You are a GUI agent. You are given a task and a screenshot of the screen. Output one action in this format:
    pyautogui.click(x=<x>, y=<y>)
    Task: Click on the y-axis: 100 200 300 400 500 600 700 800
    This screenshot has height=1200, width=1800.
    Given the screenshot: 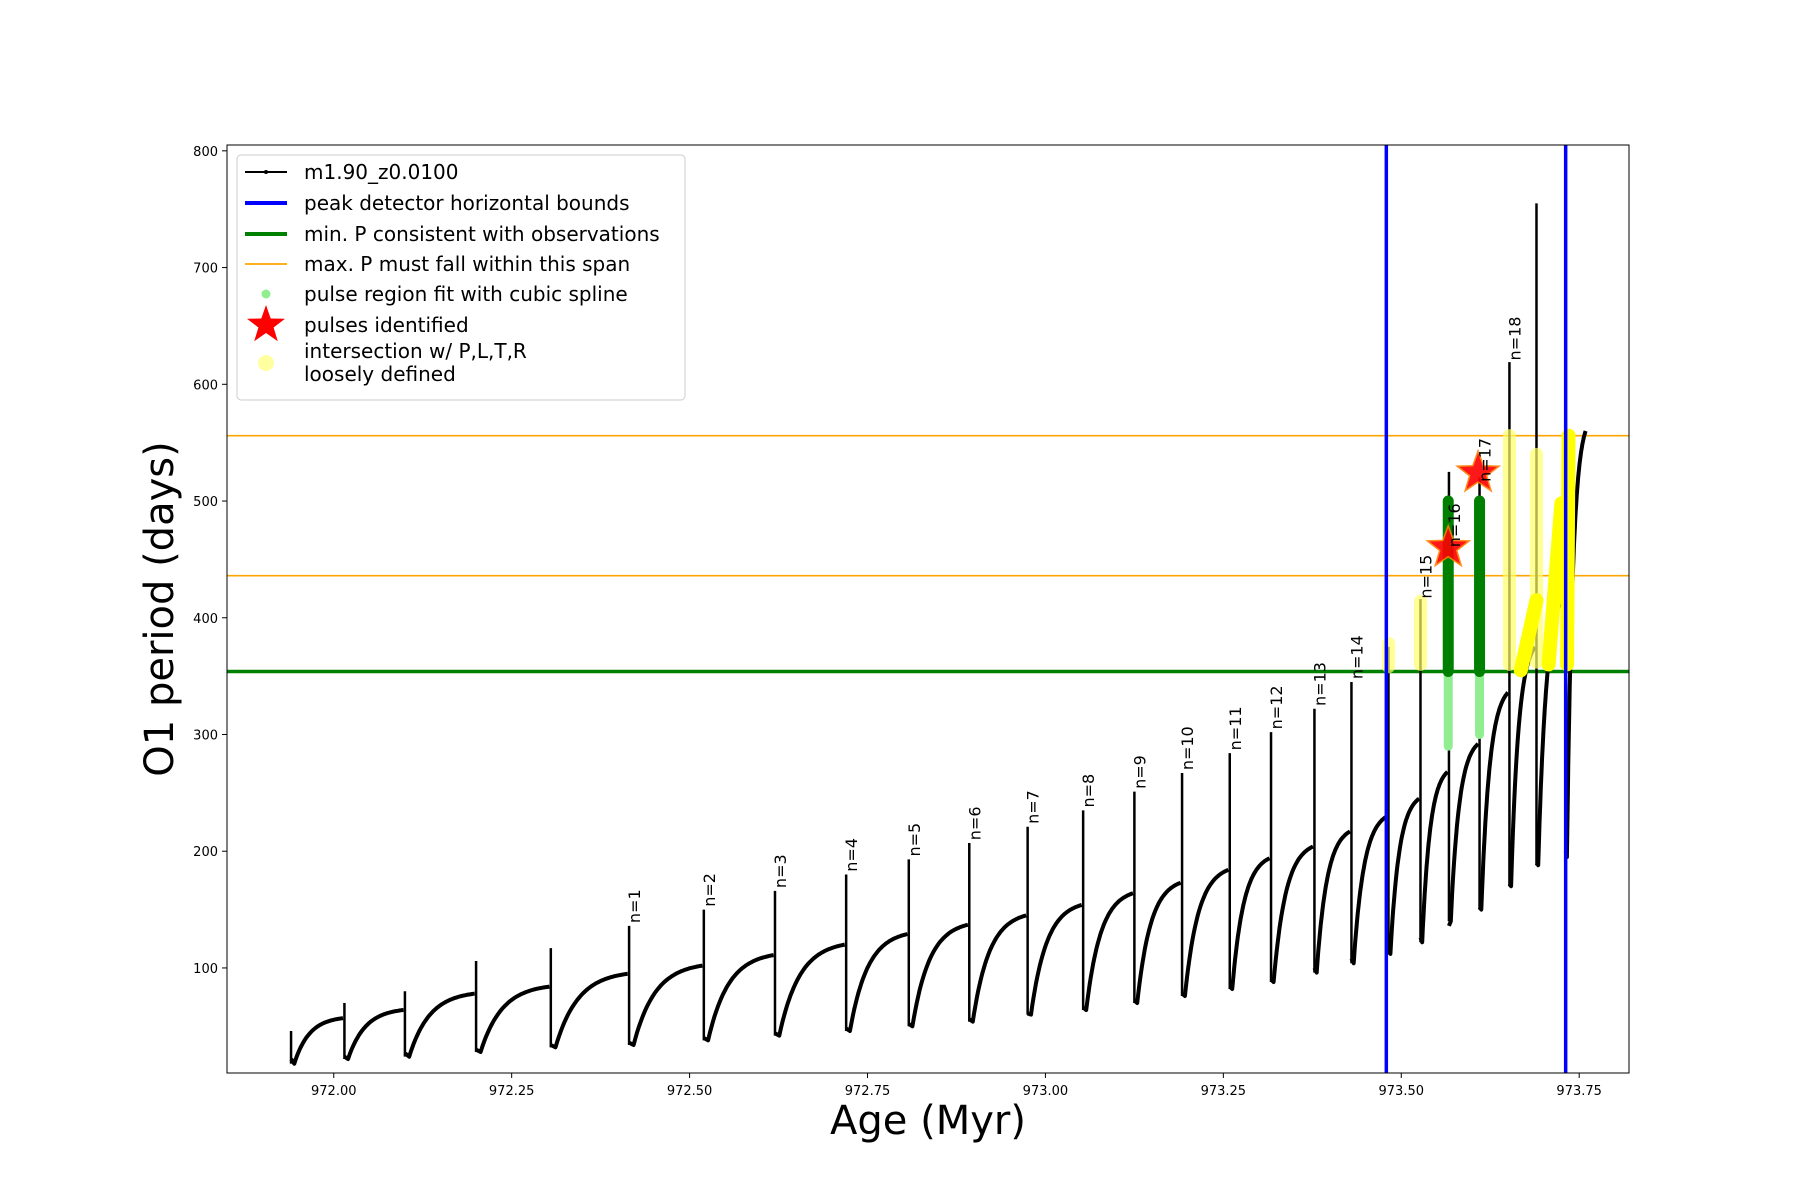 What is the action you would take?
    pyautogui.click(x=210, y=561)
    